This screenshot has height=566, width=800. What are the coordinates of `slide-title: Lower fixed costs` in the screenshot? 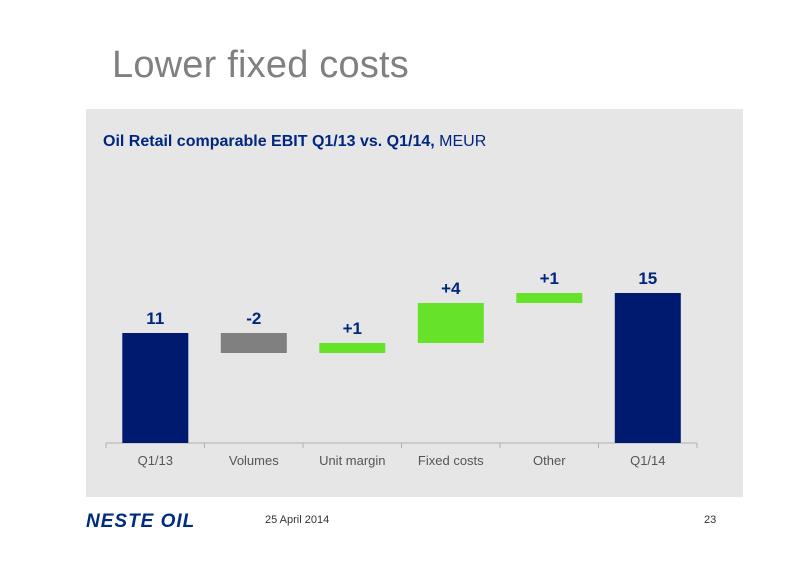 It's located at (260, 65).